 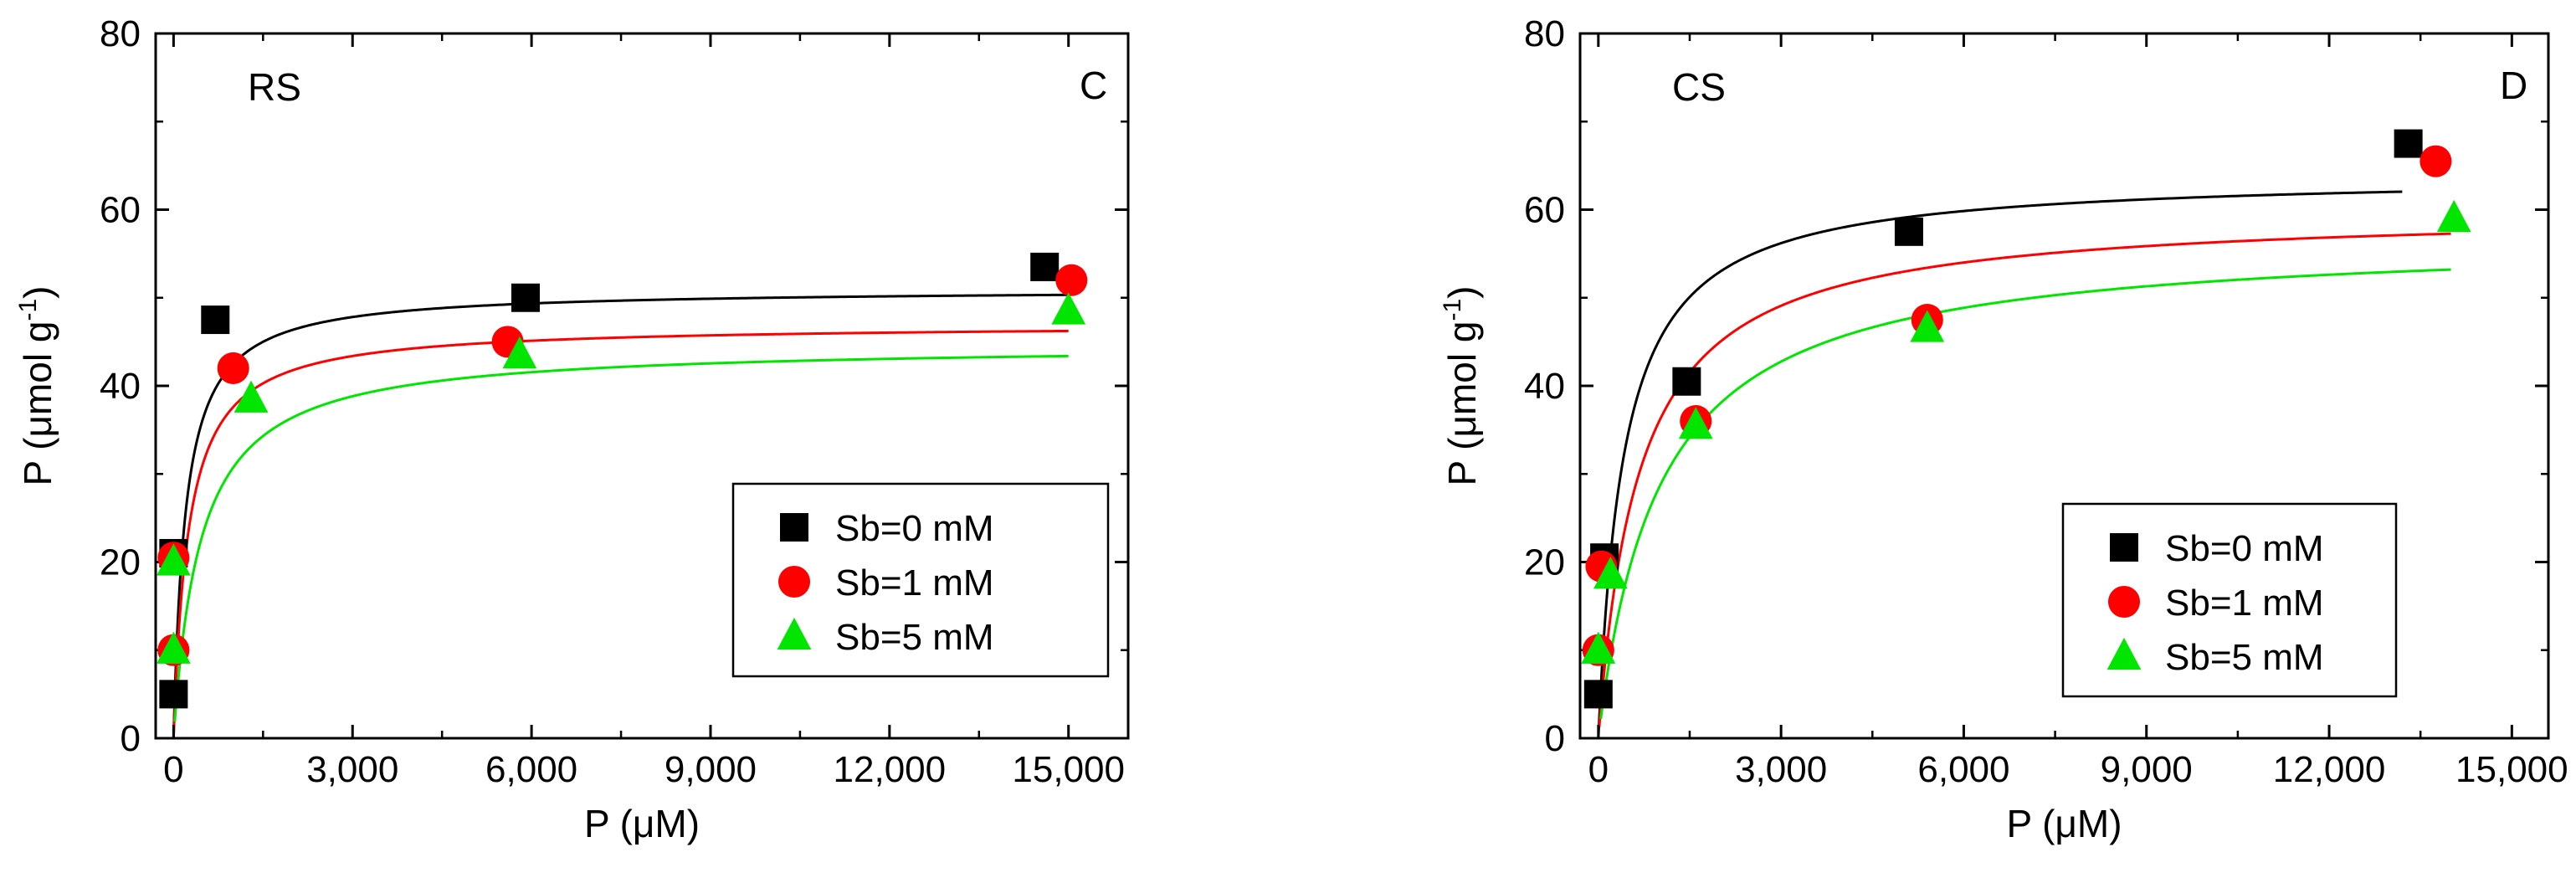 I want to click on panel-label: D, so click(x=2513, y=86).